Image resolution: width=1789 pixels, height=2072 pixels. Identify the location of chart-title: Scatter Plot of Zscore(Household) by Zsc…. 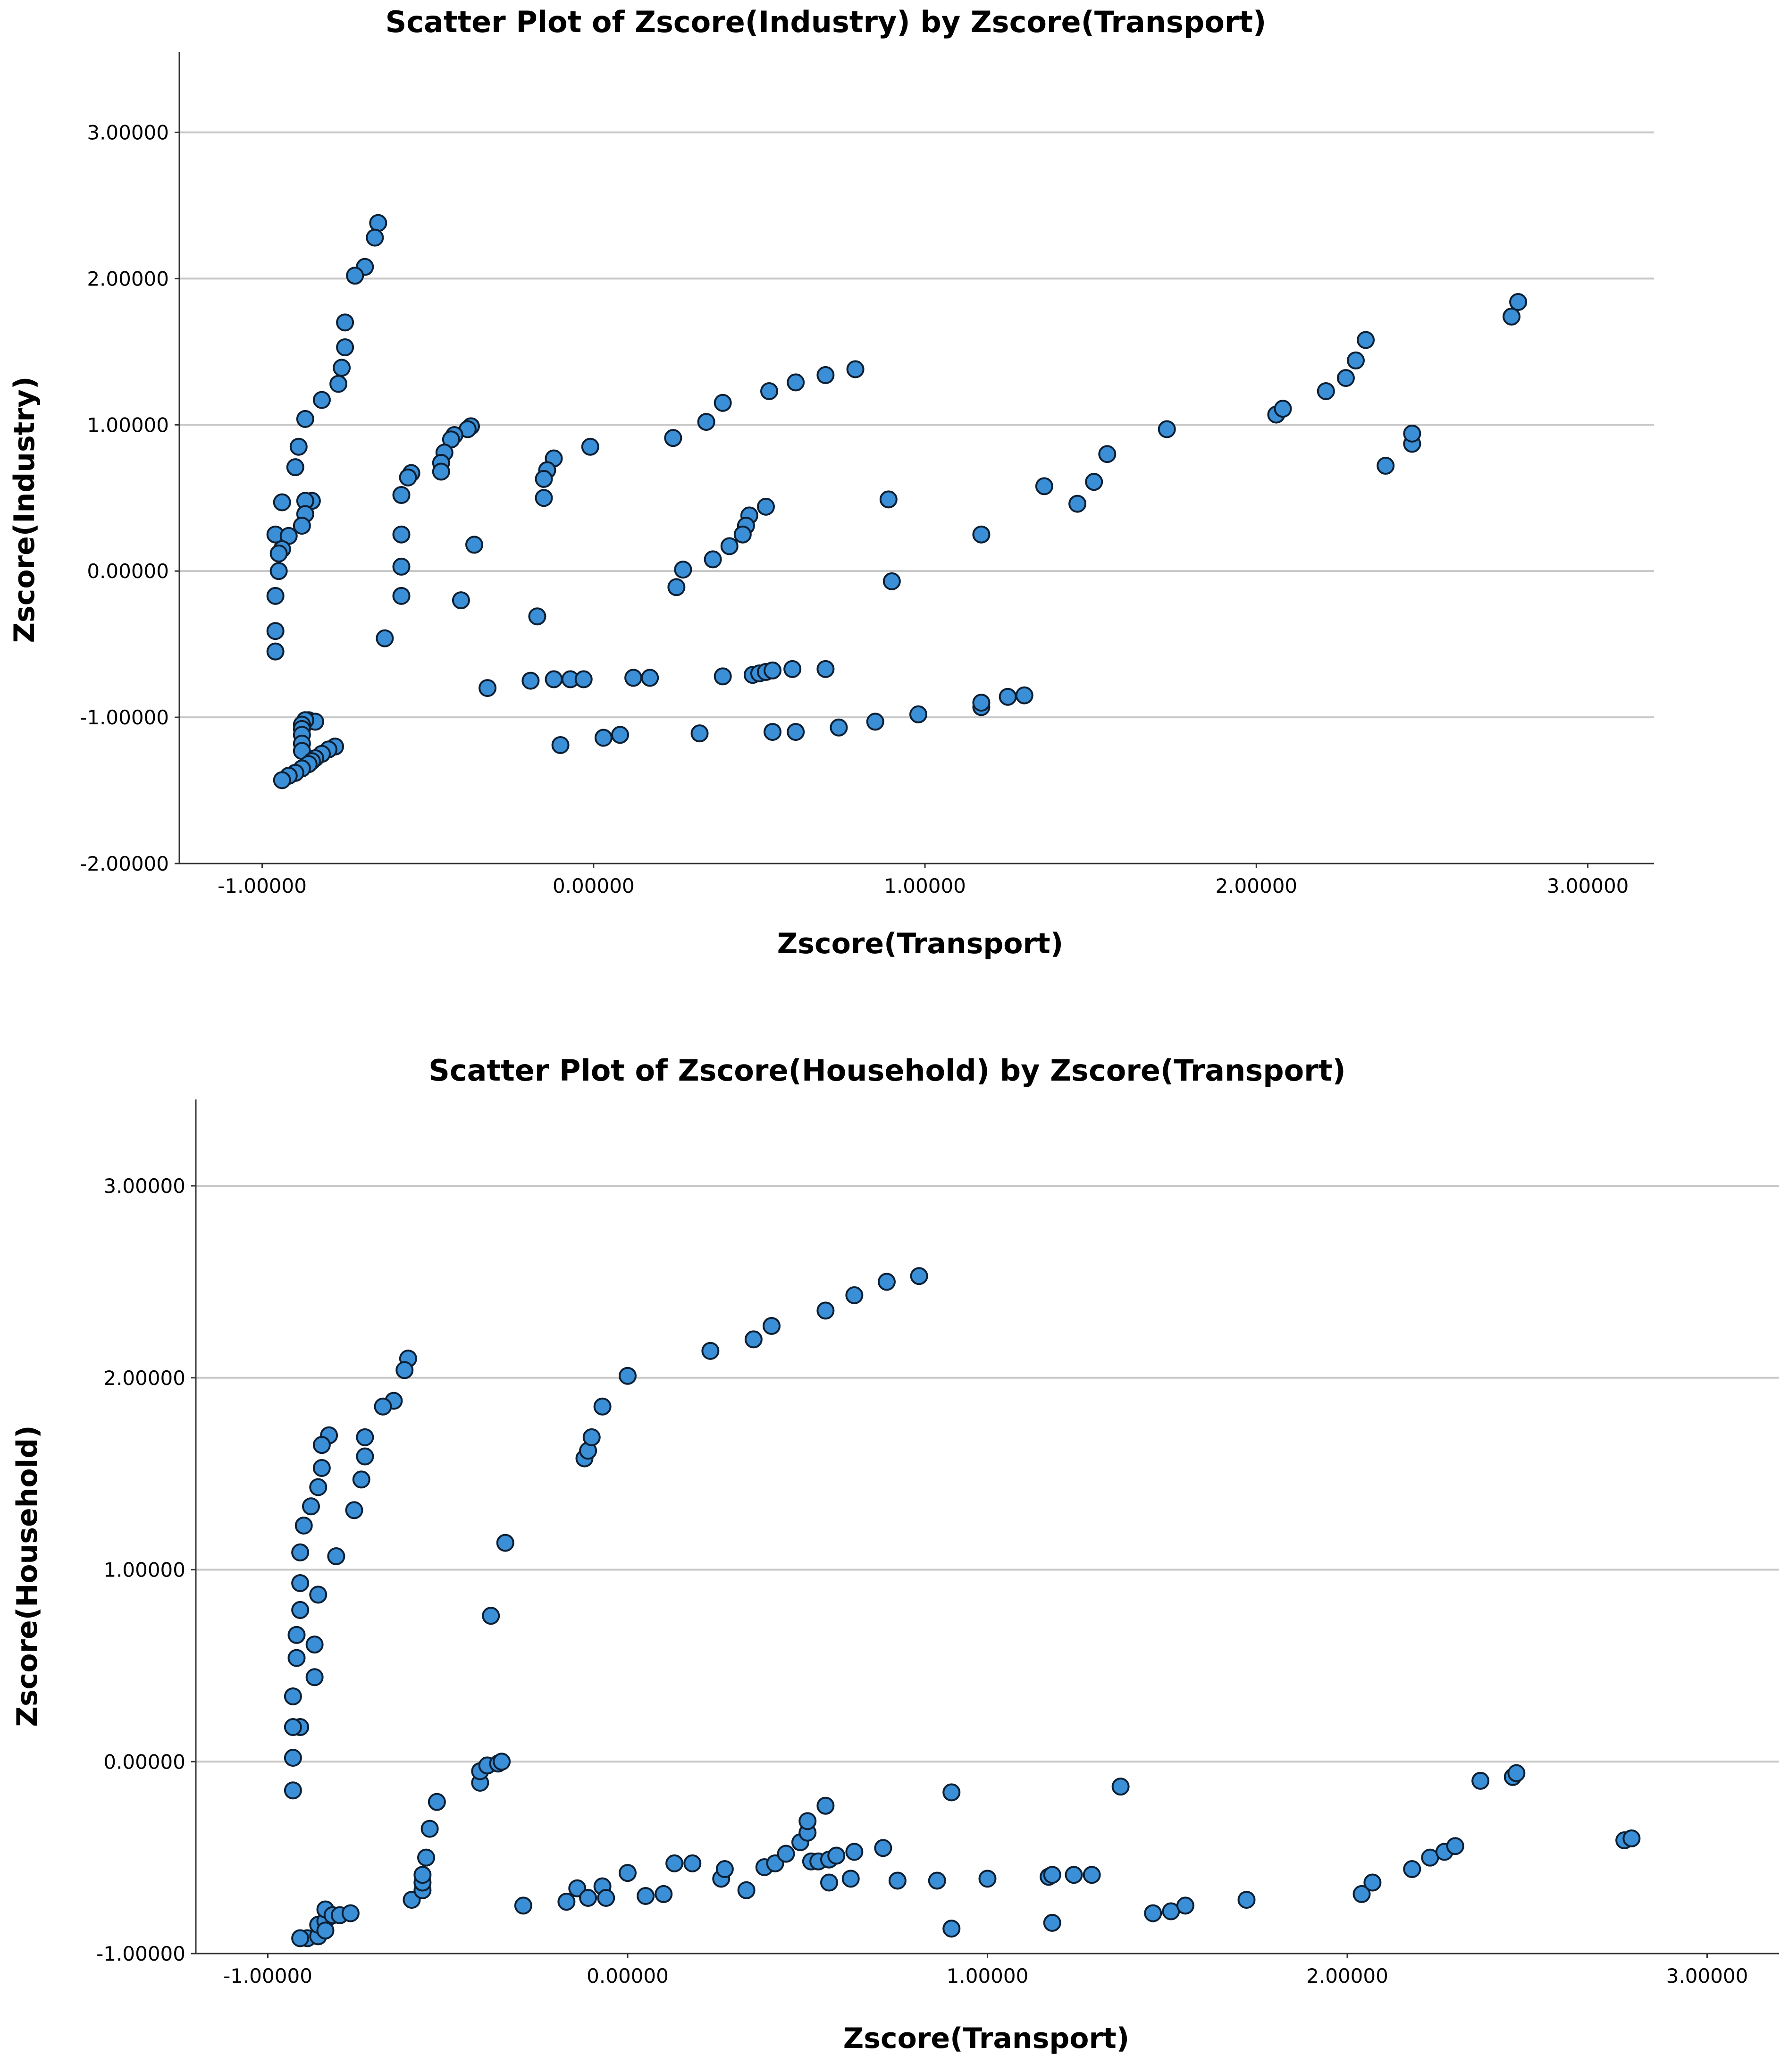
(886, 1070).